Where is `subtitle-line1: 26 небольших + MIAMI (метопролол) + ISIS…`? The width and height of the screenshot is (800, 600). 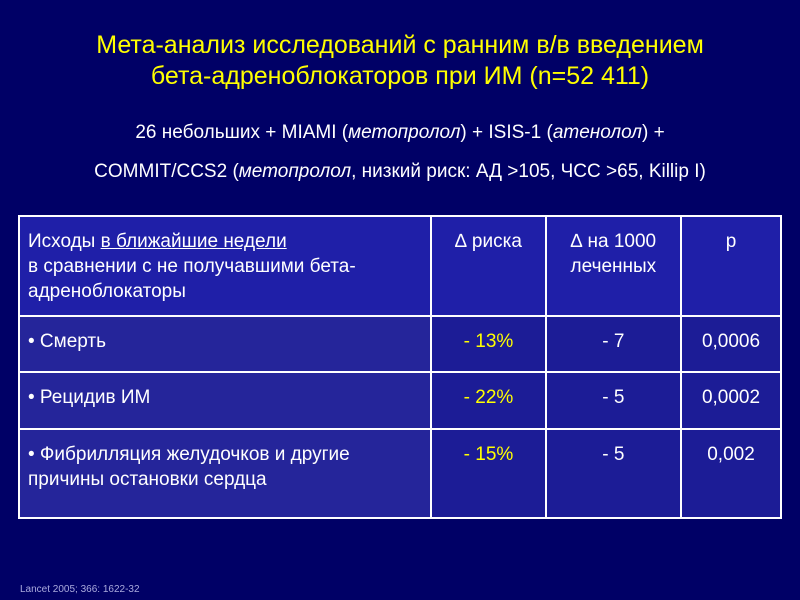 subtitle-line1: 26 небольших + MIAMI (метопролол) + ISIS… is located at coordinates (400, 133).